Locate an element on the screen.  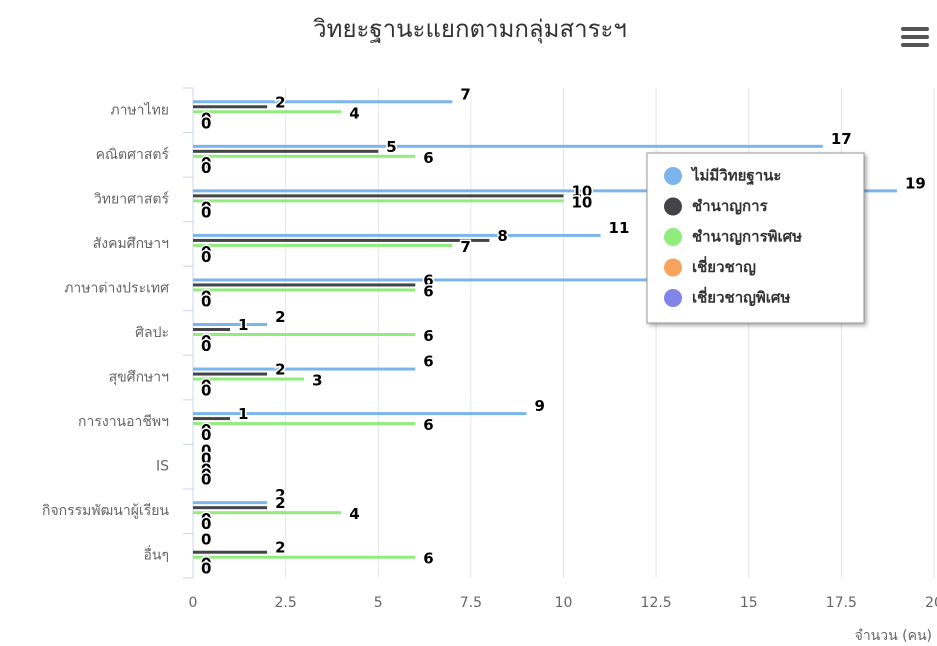
value-label: 3 is located at coordinates (317, 381).